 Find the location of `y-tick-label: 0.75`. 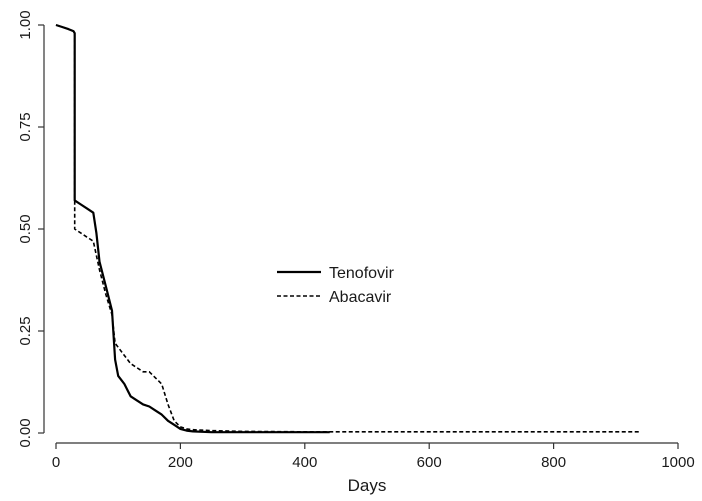

y-tick-label: 0.75 is located at coordinates (25, 126).